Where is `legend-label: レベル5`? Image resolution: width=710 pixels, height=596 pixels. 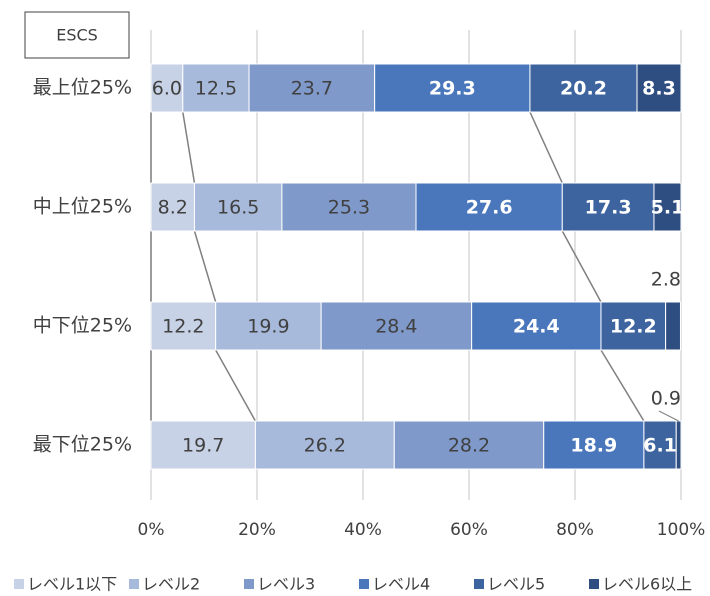
legend-label: レベル5 is located at coordinates (516, 584).